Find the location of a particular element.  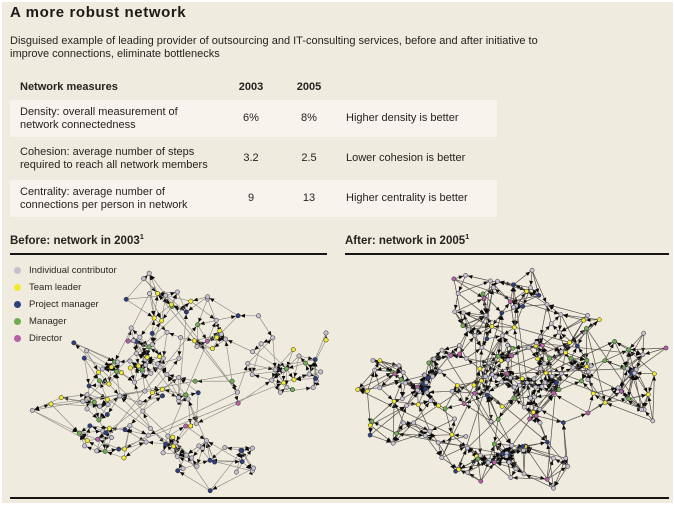

before-panel-title: Before: network in 20031 is located at coordinates (168, 243).